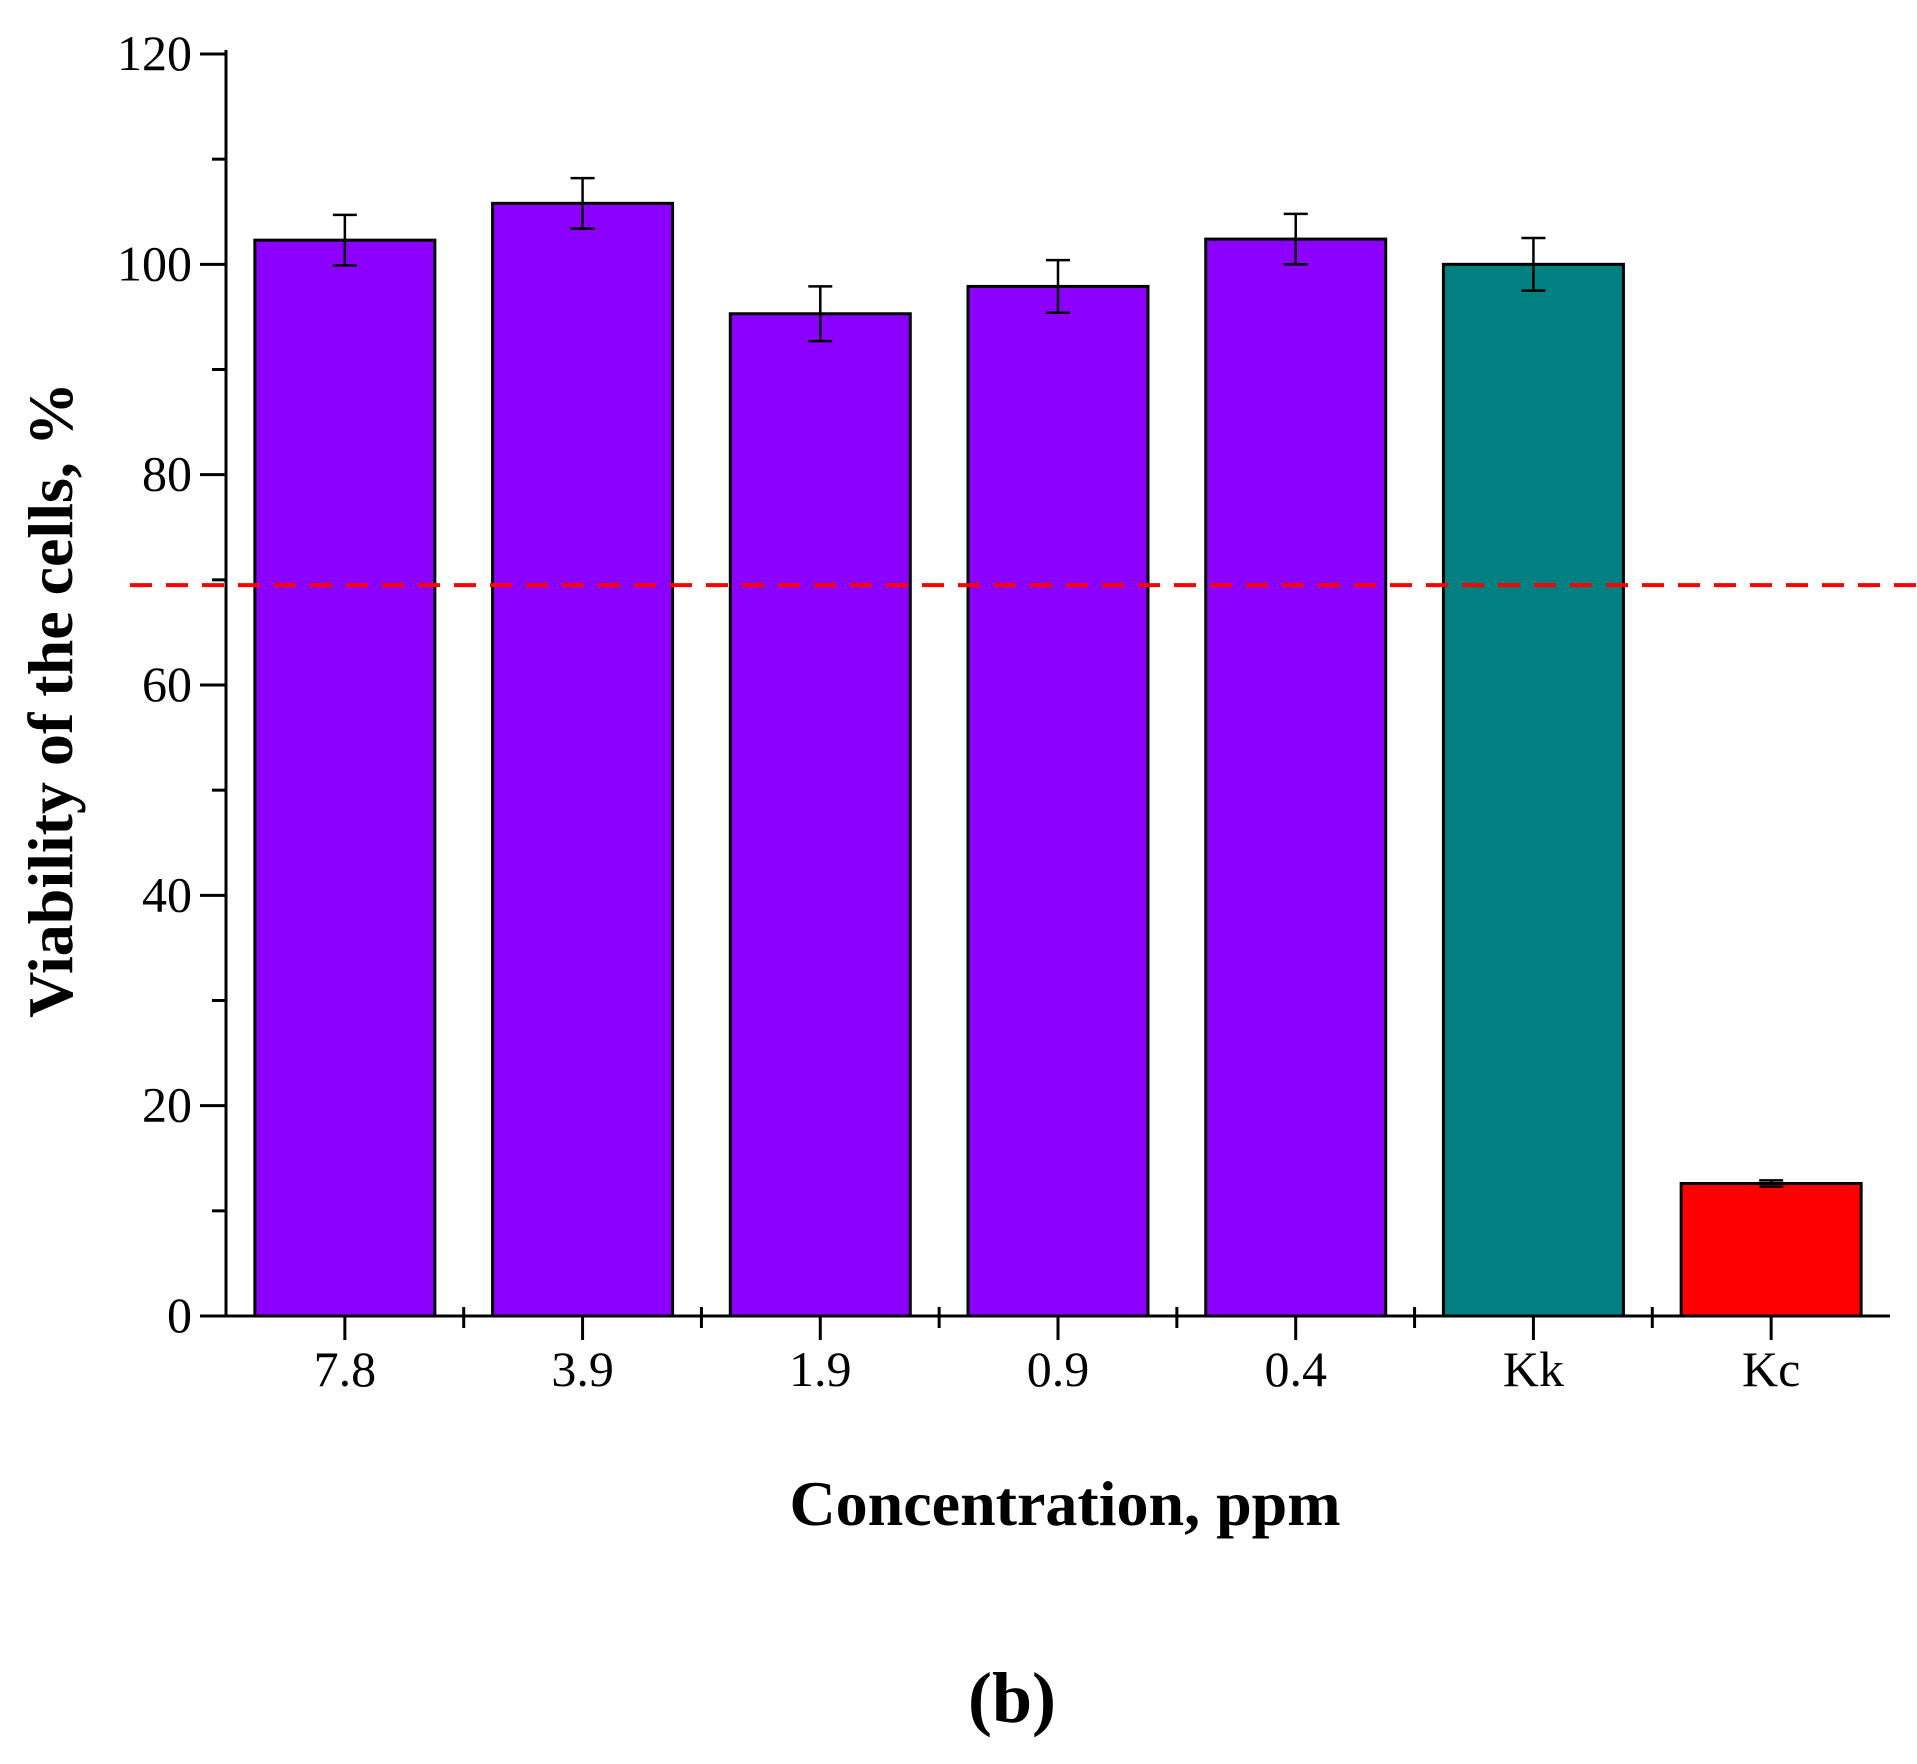  Describe the element at coordinates (1058, 1369) in the screenshot. I see `x-tick-label: 0.9` at that location.